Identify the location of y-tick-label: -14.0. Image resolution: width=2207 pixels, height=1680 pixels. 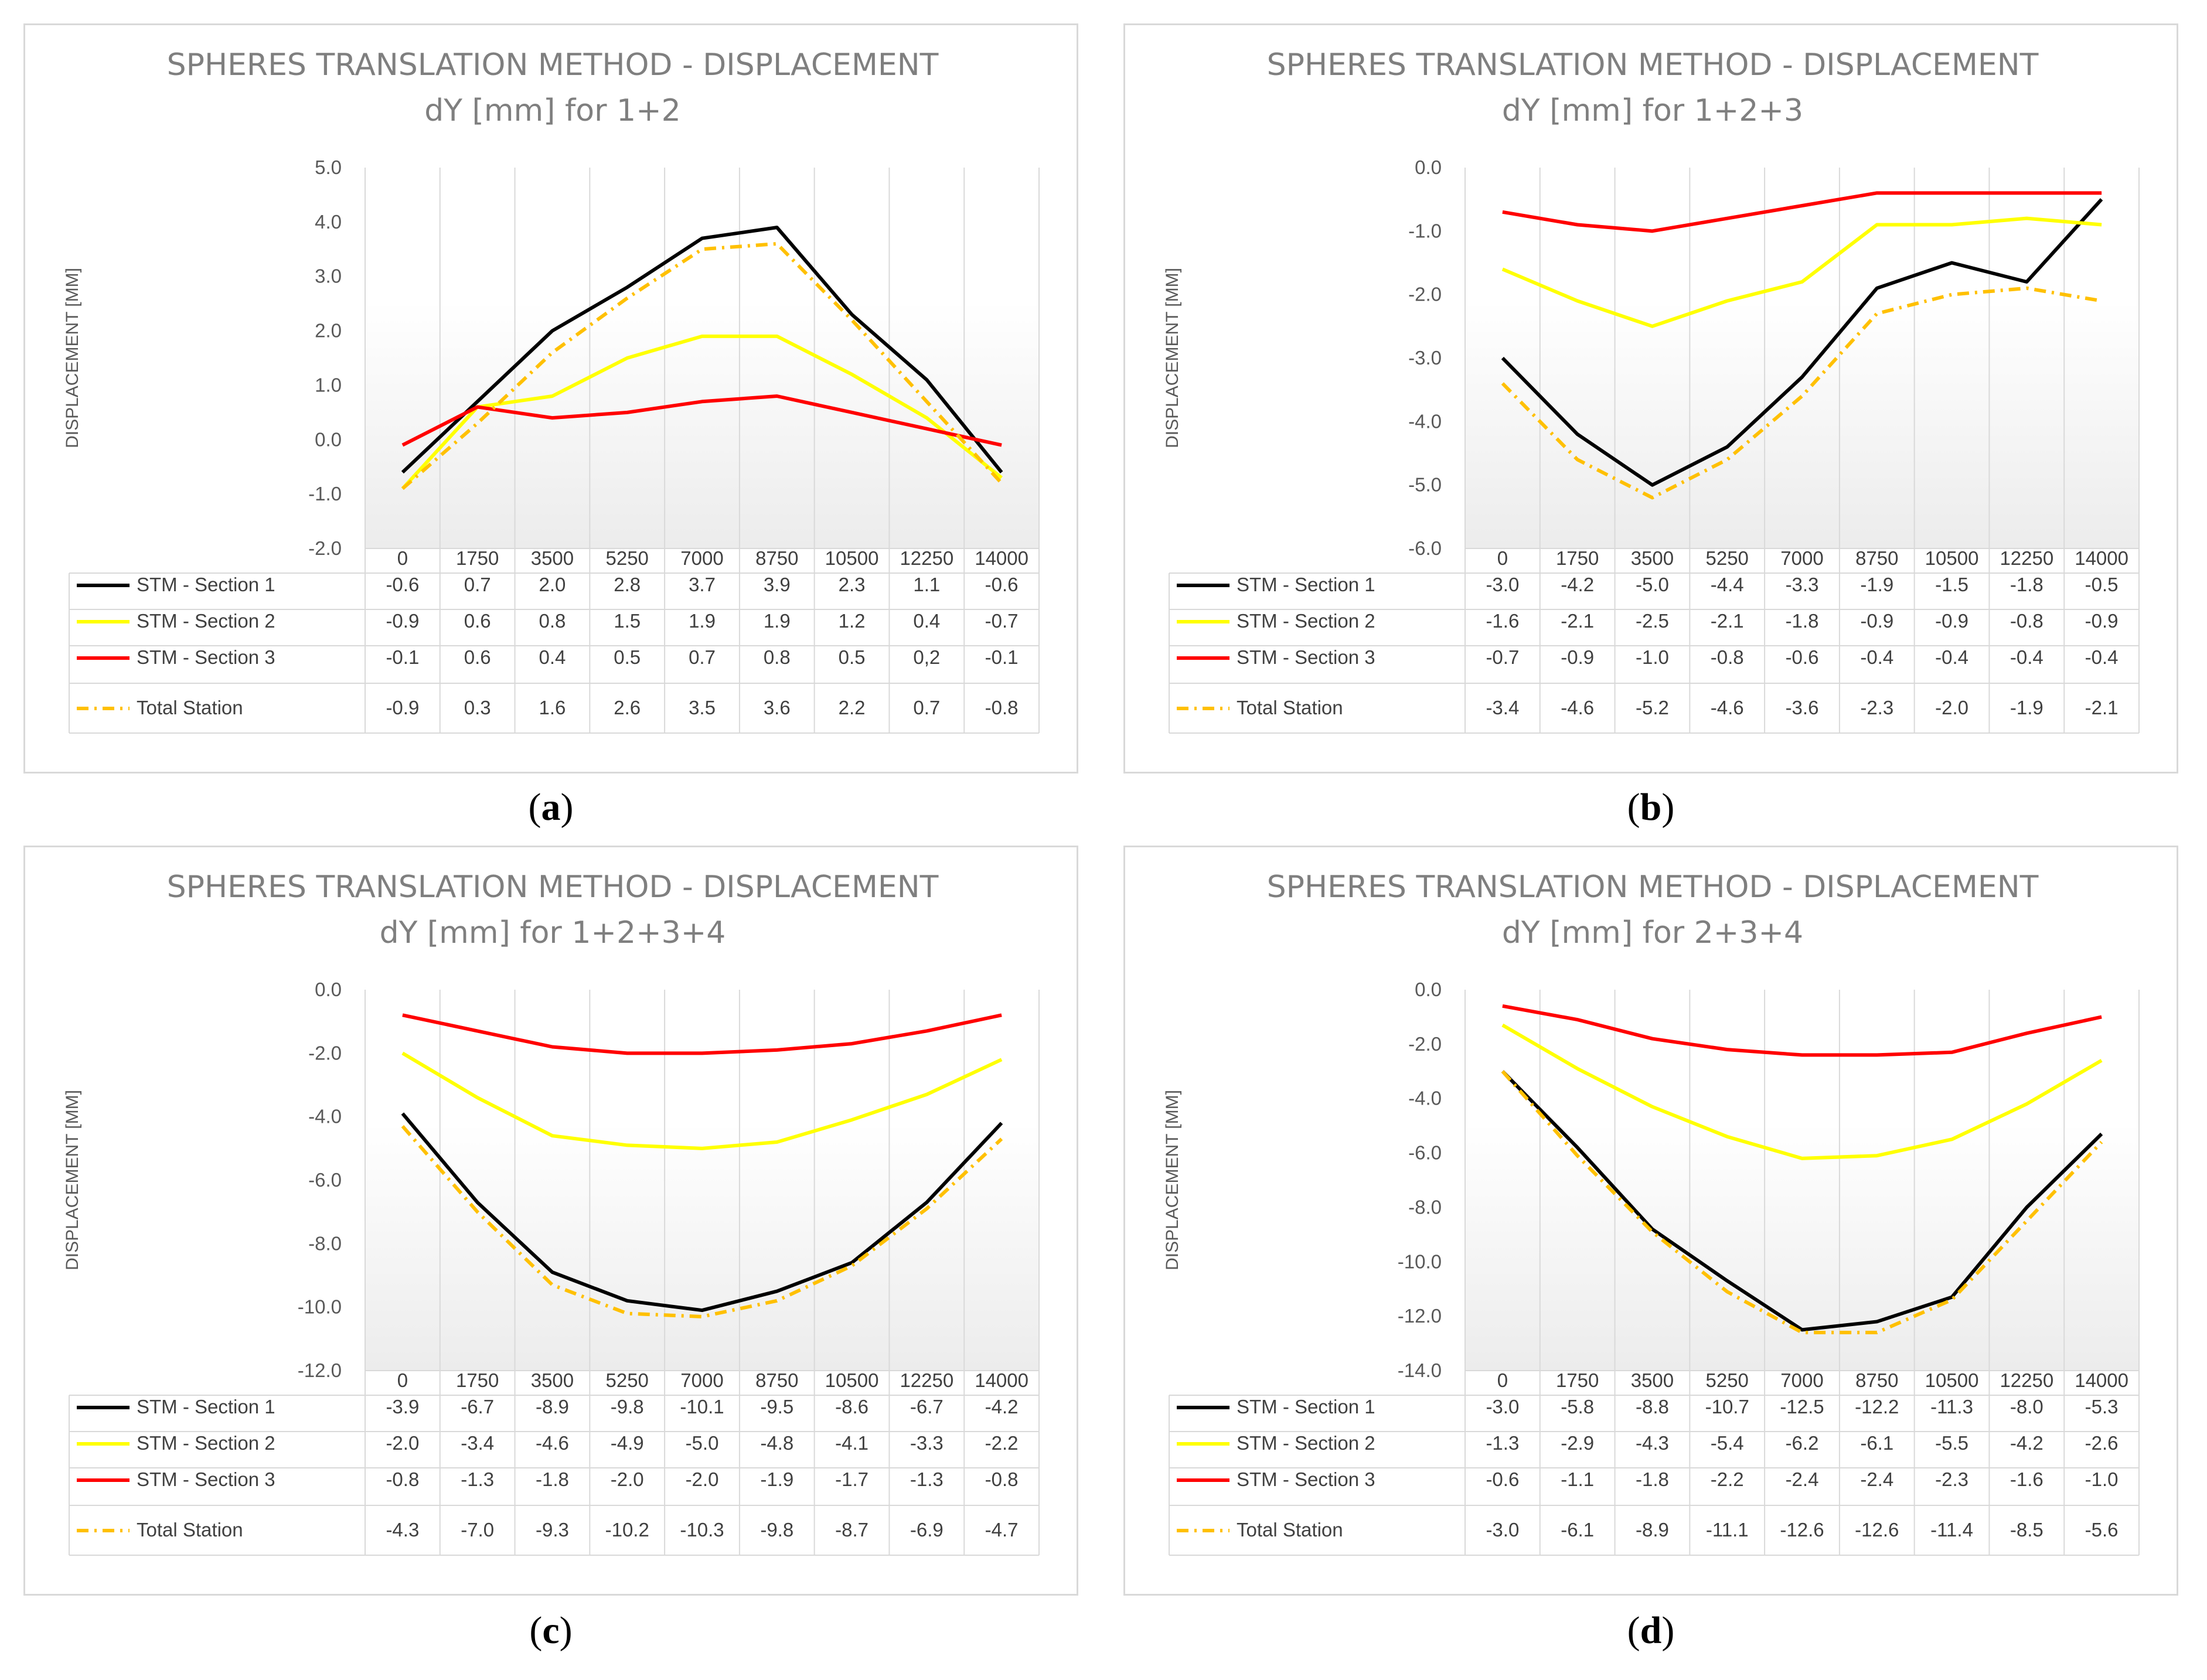
(1420, 1370).